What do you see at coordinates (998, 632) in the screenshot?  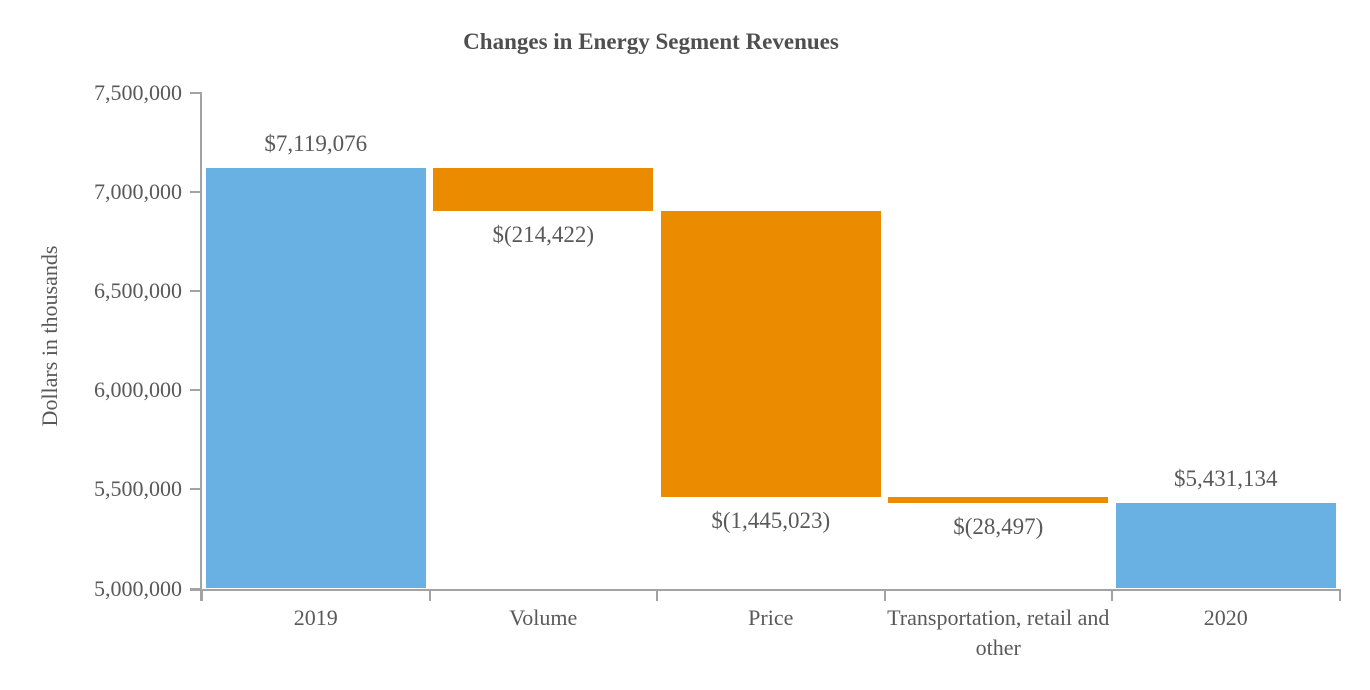 I see `x-category-label: Transportation, retail and other` at bounding box center [998, 632].